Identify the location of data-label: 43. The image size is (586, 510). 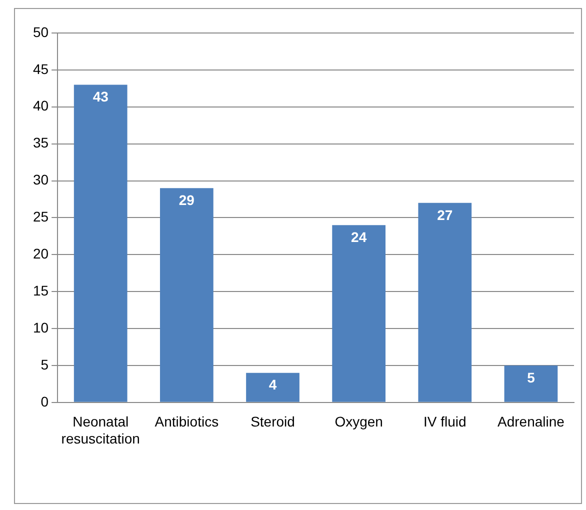
(100, 96).